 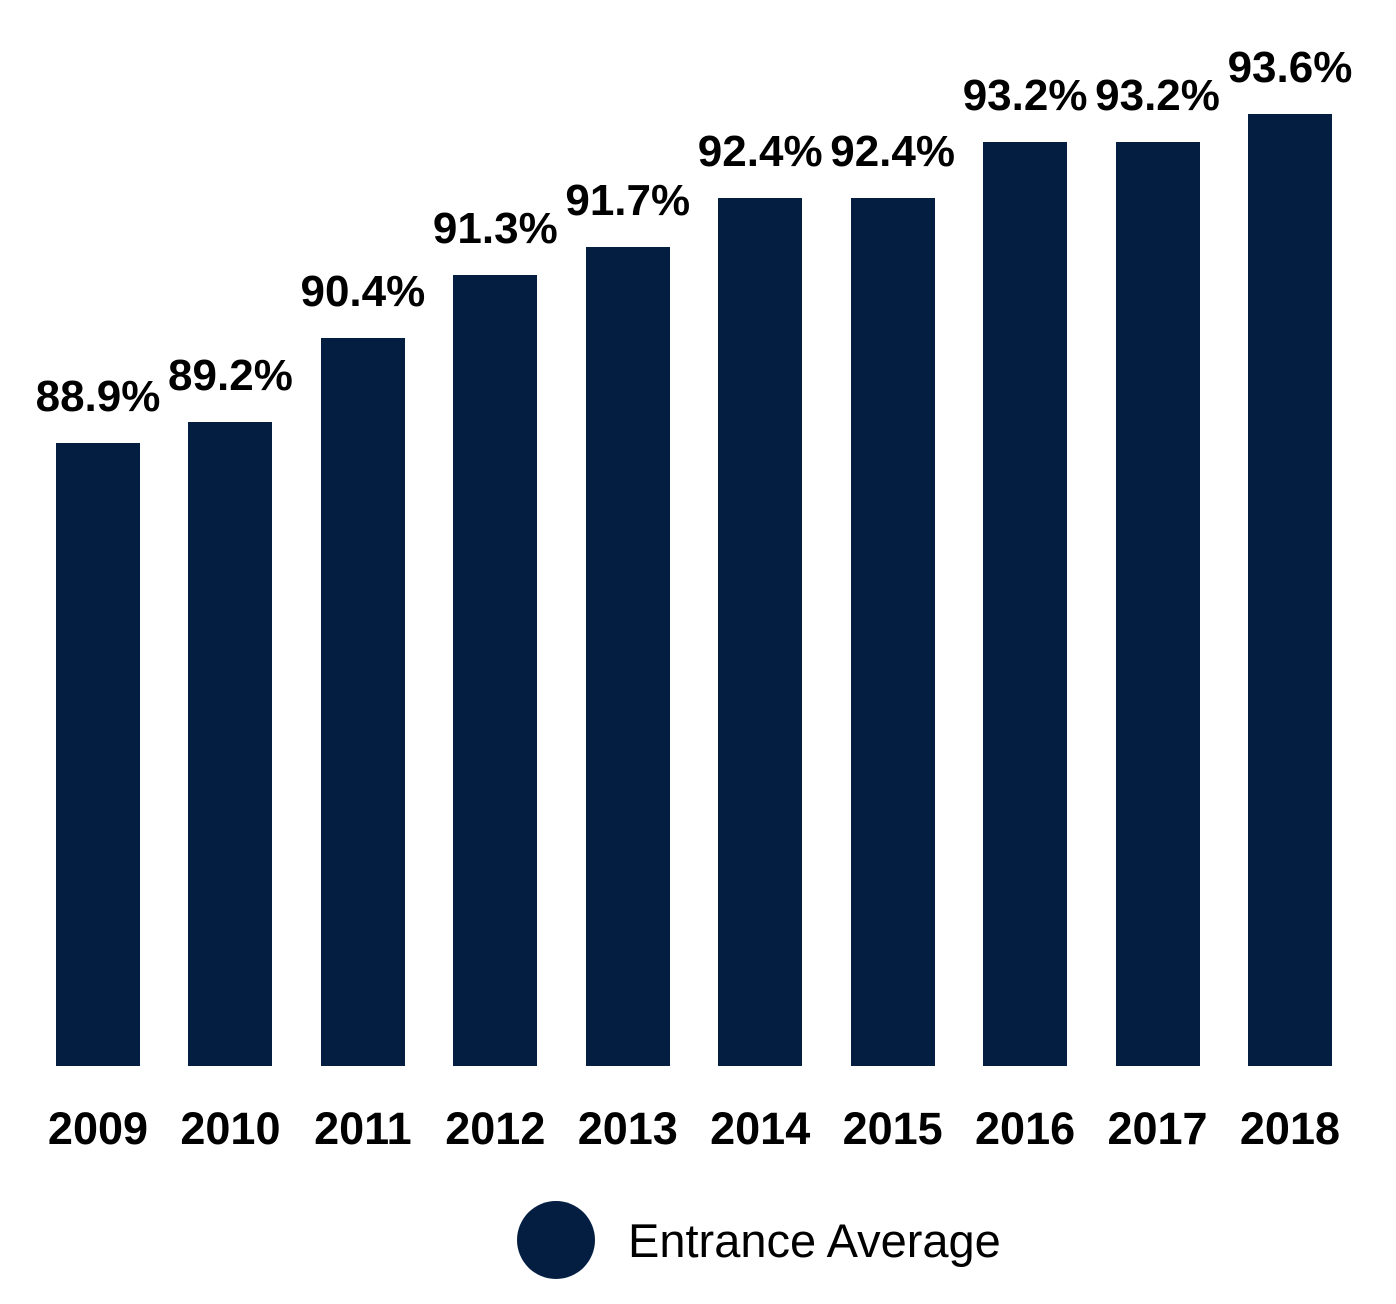 What do you see at coordinates (556, 1240) in the screenshot?
I see `legend-circle-icon` at bounding box center [556, 1240].